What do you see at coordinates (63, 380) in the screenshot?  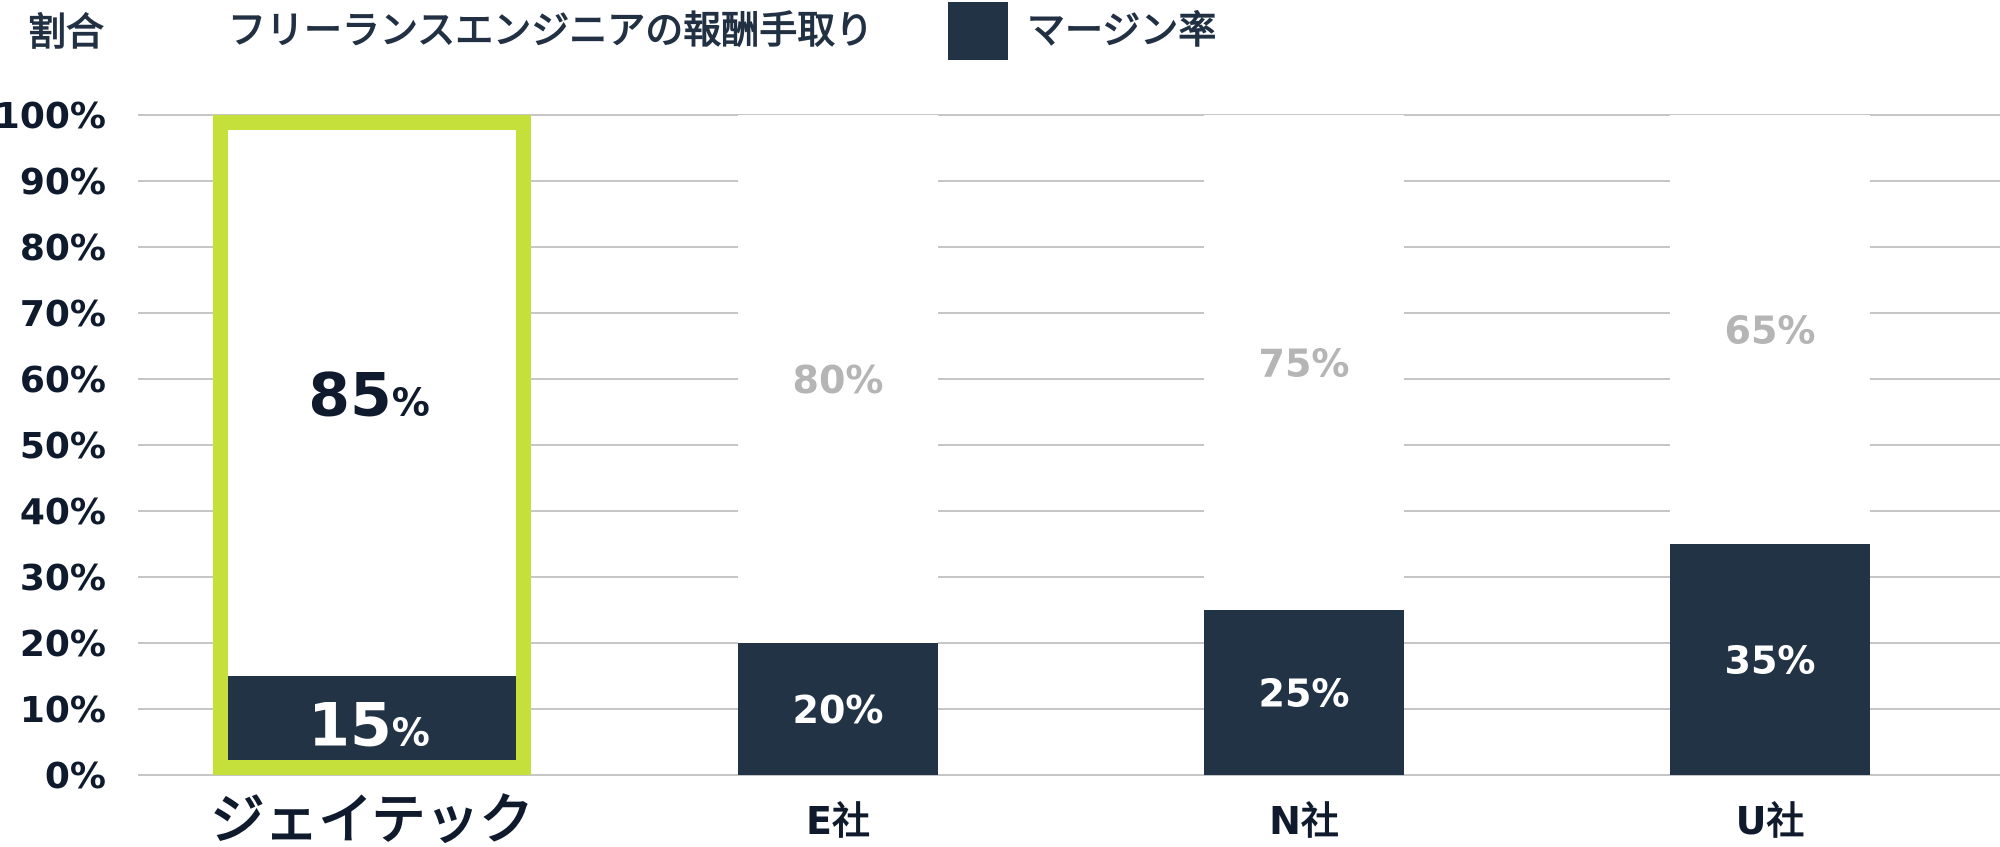 I see `y-tick-label: 60%` at bounding box center [63, 380].